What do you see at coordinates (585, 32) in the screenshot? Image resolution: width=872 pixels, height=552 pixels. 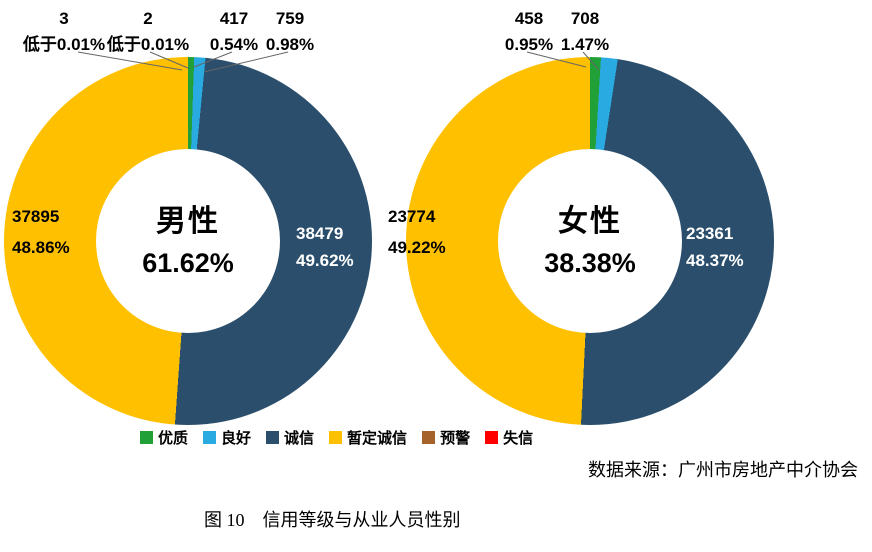 I see `female-good-label: 708 1.47%` at bounding box center [585, 32].